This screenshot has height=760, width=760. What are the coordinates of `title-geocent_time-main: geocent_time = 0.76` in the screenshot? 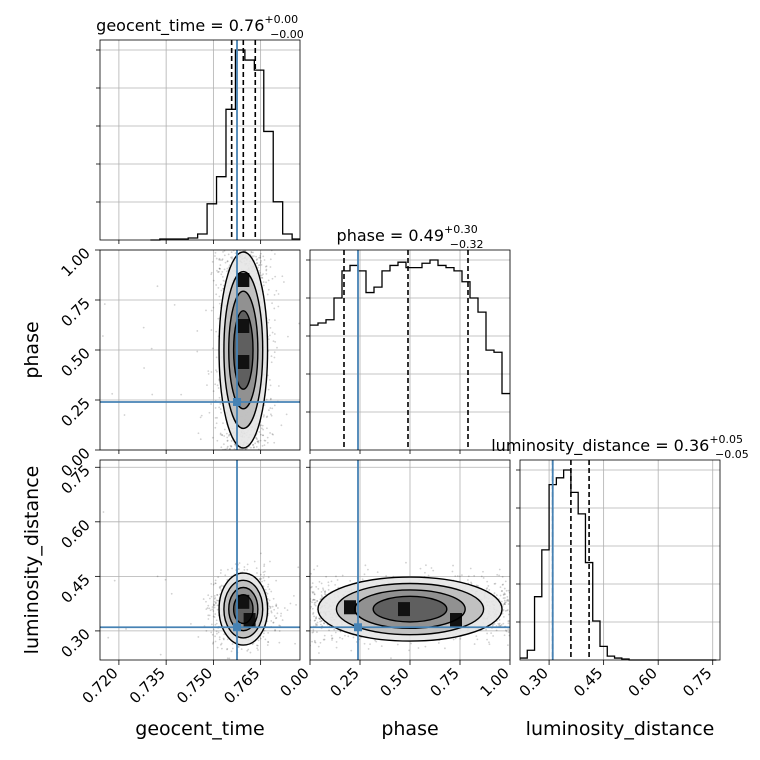 It's located at (180, 26).